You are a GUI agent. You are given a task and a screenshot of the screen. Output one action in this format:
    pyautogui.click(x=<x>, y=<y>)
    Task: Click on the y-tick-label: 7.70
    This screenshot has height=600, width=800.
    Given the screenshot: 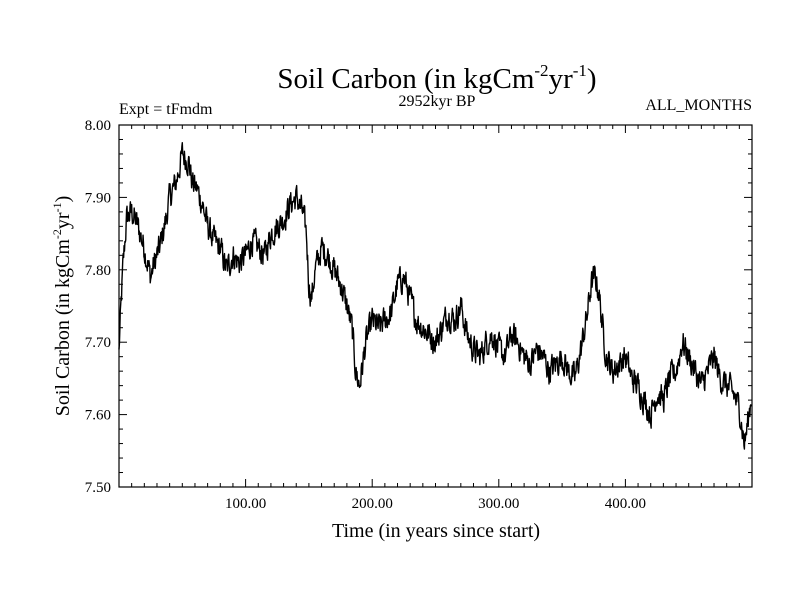 What is the action you would take?
    pyautogui.click(x=98, y=343)
    